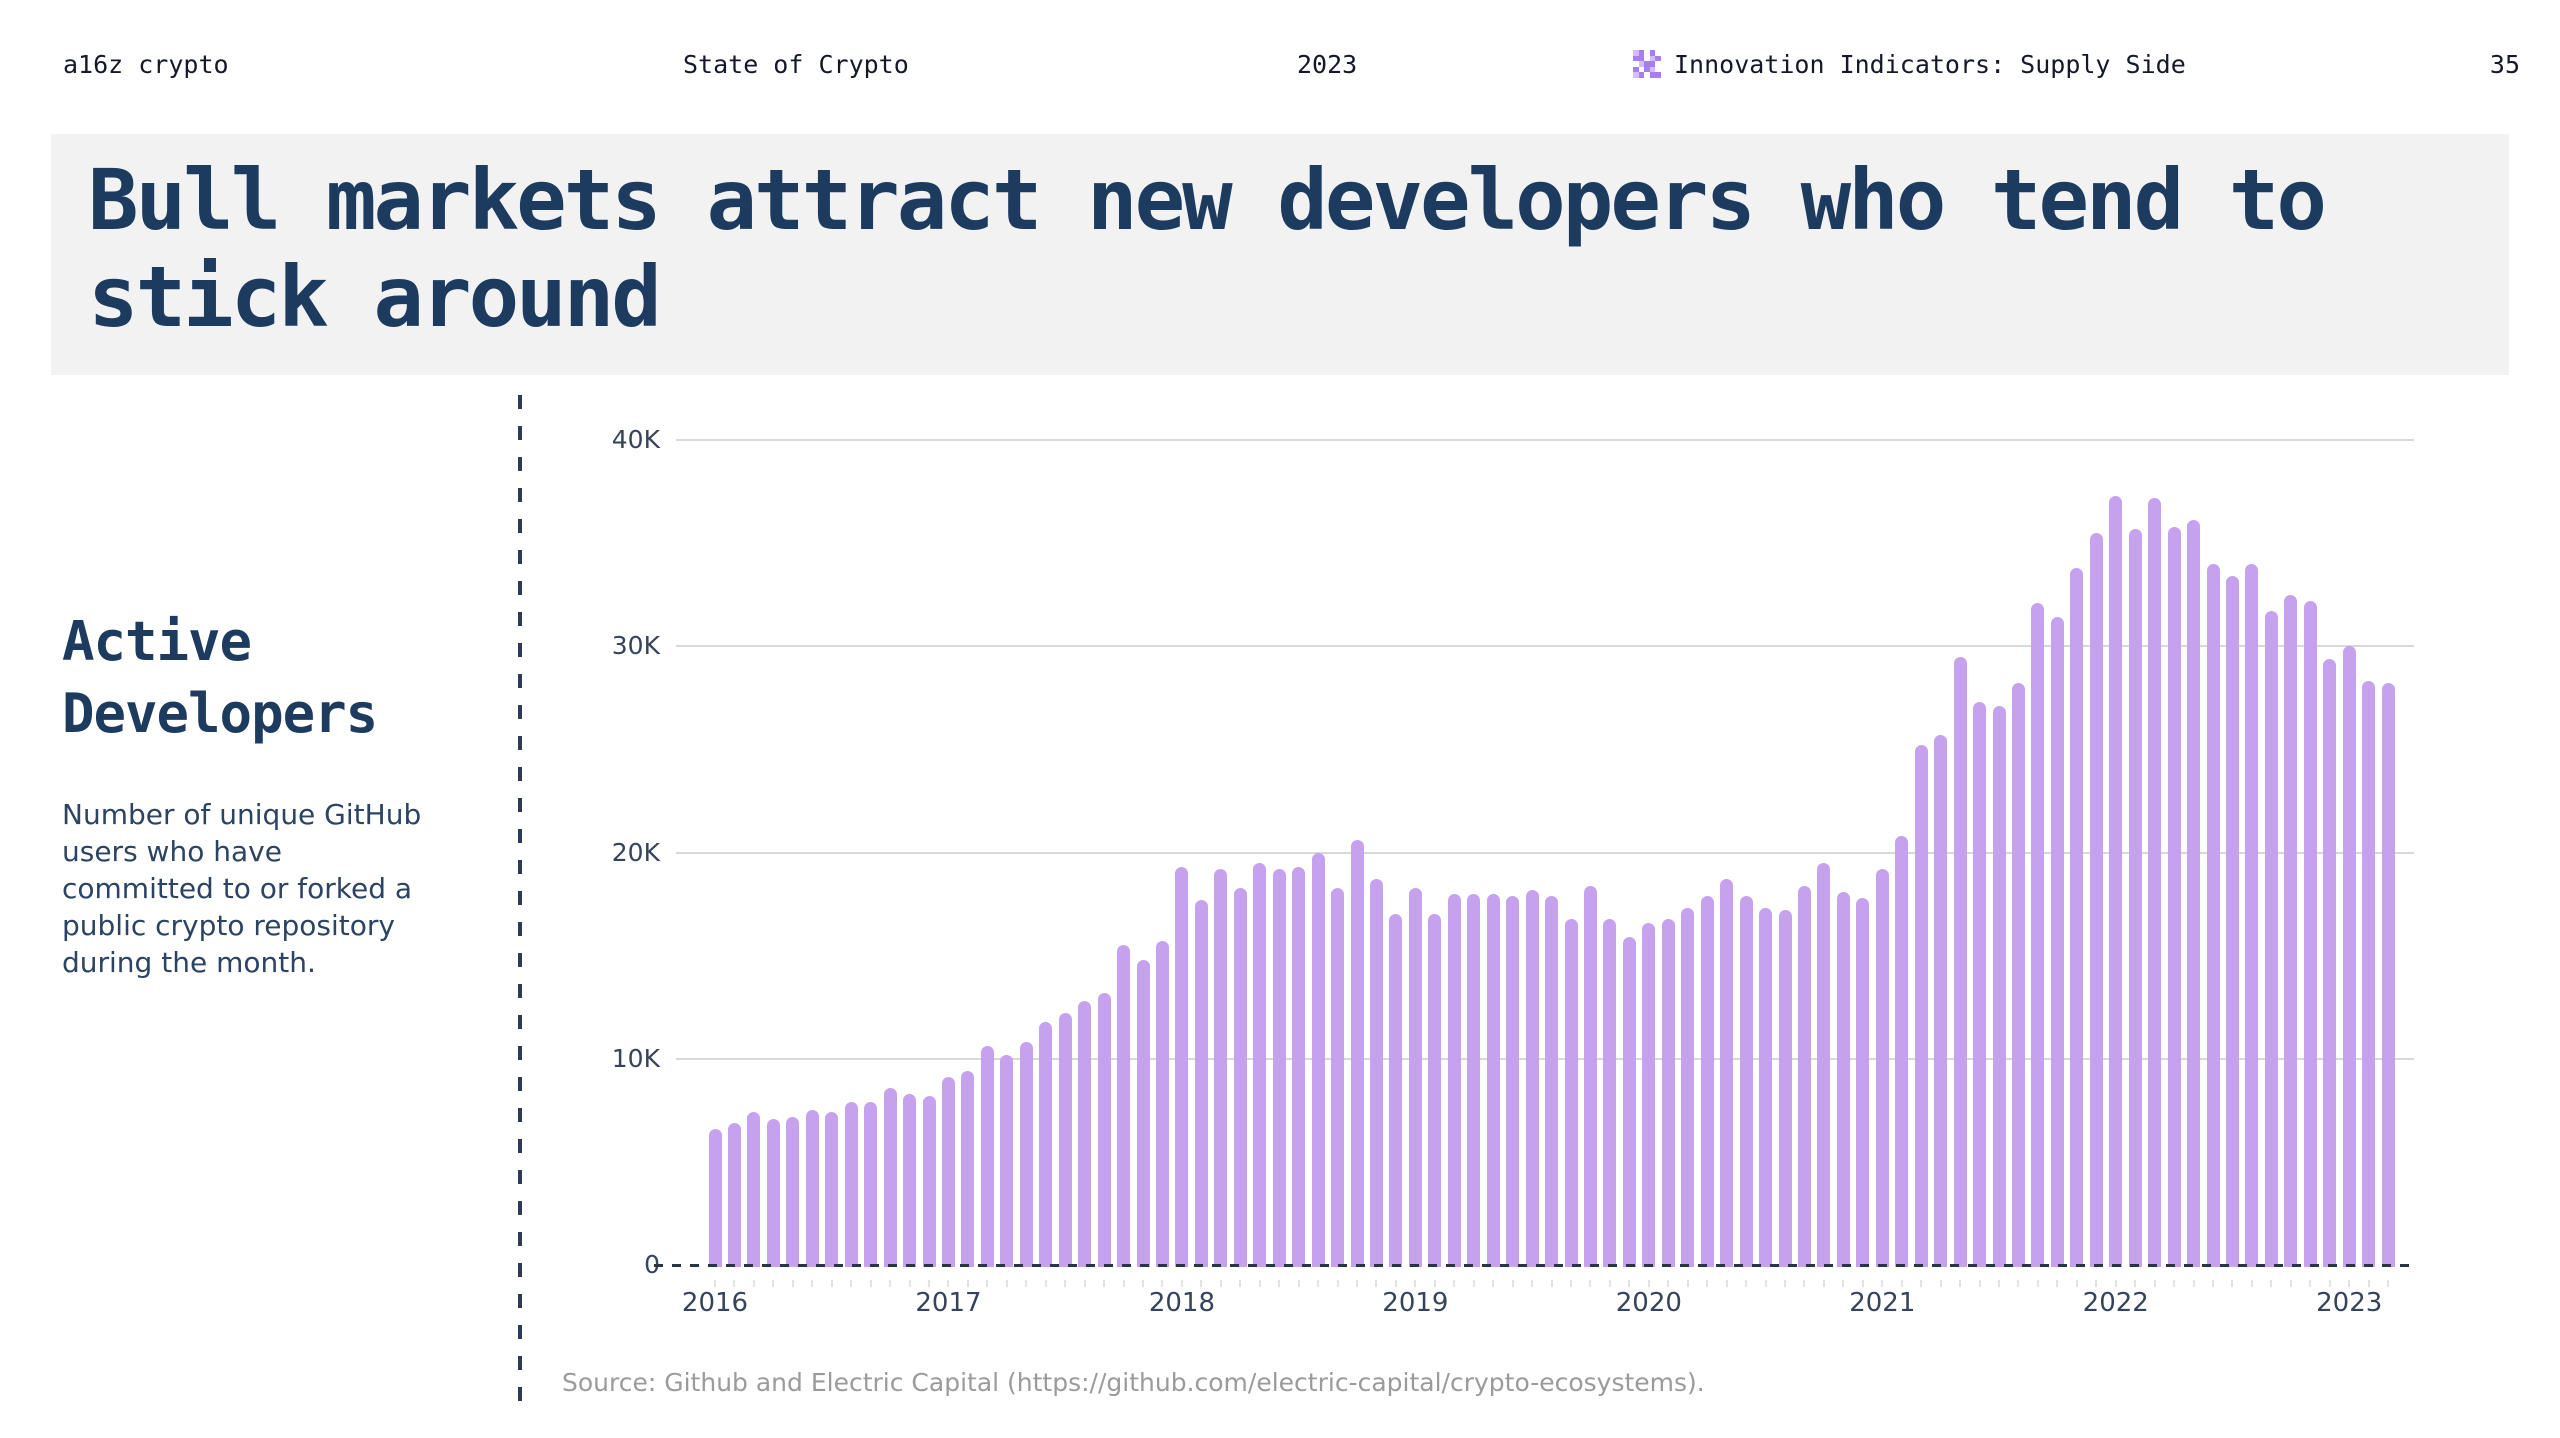 Image resolution: width=2560 pixels, height=1438 pixels. I want to click on chart-description-line: committed to or forked a, so click(237, 888).